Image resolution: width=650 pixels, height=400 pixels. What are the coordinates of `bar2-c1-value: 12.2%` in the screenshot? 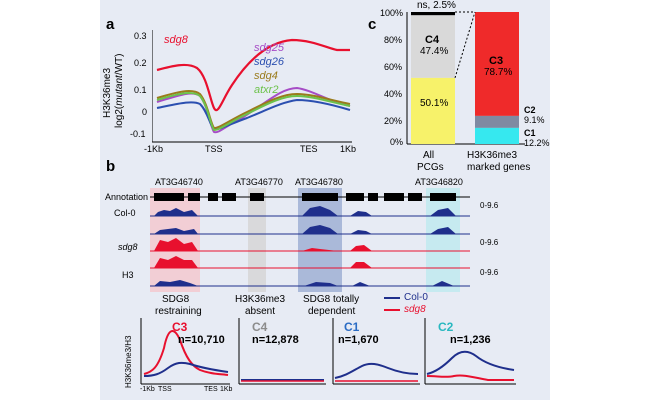 It's located at (537, 143).